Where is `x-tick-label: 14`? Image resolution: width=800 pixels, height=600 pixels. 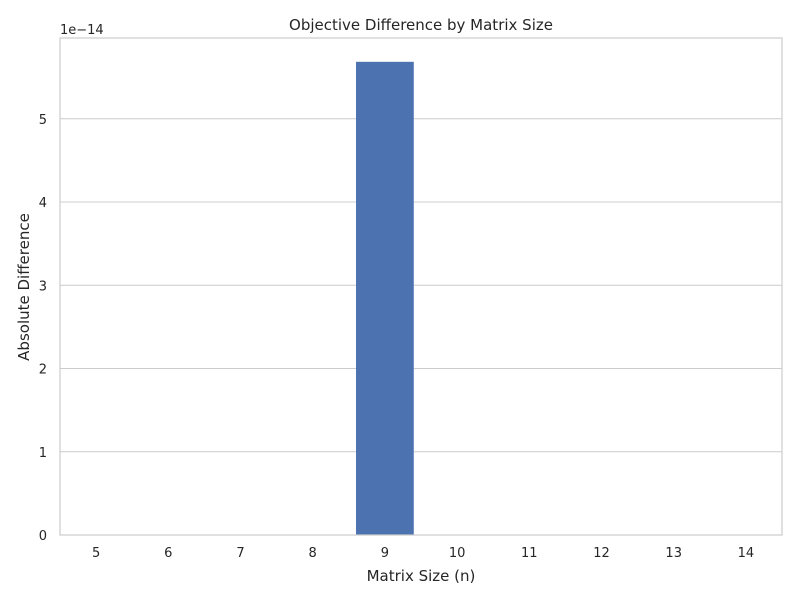
x-tick-label: 14 is located at coordinates (746, 553).